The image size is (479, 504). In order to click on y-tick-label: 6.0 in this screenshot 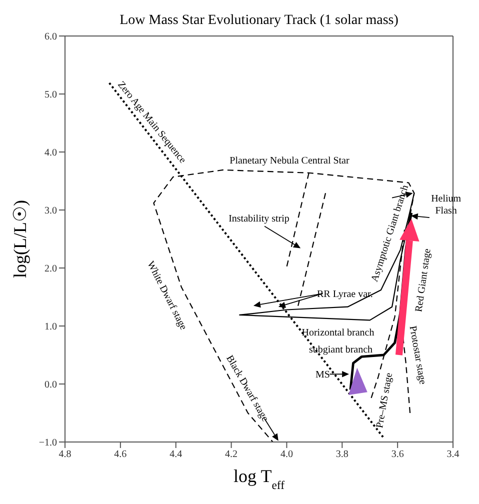, I will do `click(50, 37)`.